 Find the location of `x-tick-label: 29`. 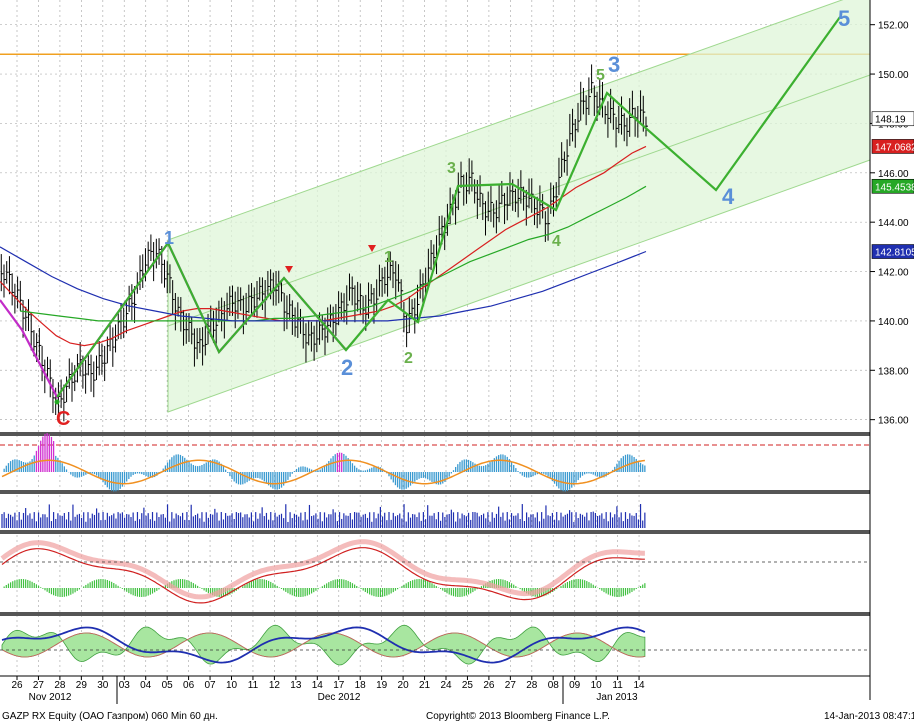

x-tick-label: 29 is located at coordinates (82, 685).